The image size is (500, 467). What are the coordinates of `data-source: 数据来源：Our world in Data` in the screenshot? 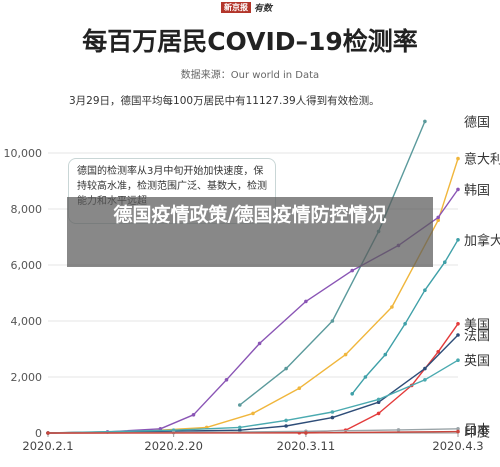 It's located at (250, 75).